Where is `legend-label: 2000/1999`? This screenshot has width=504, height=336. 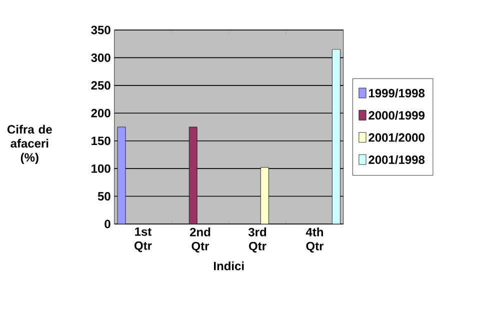 legend-label: 2000/1999 is located at coordinates (396, 115).